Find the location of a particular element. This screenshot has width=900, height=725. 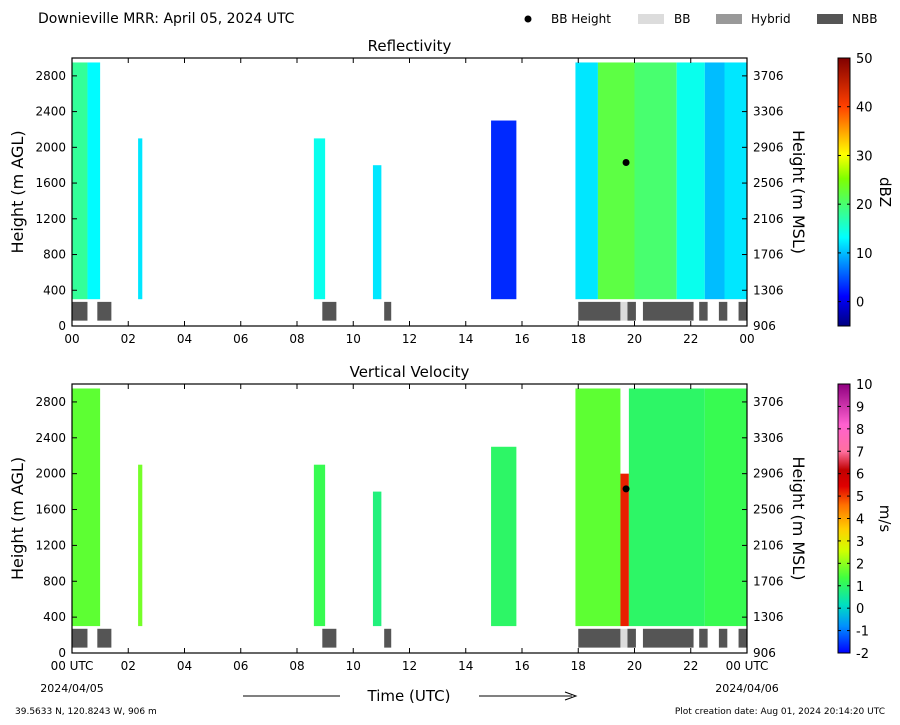

colorbar-tick-label: 20 is located at coordinates (864, 205).